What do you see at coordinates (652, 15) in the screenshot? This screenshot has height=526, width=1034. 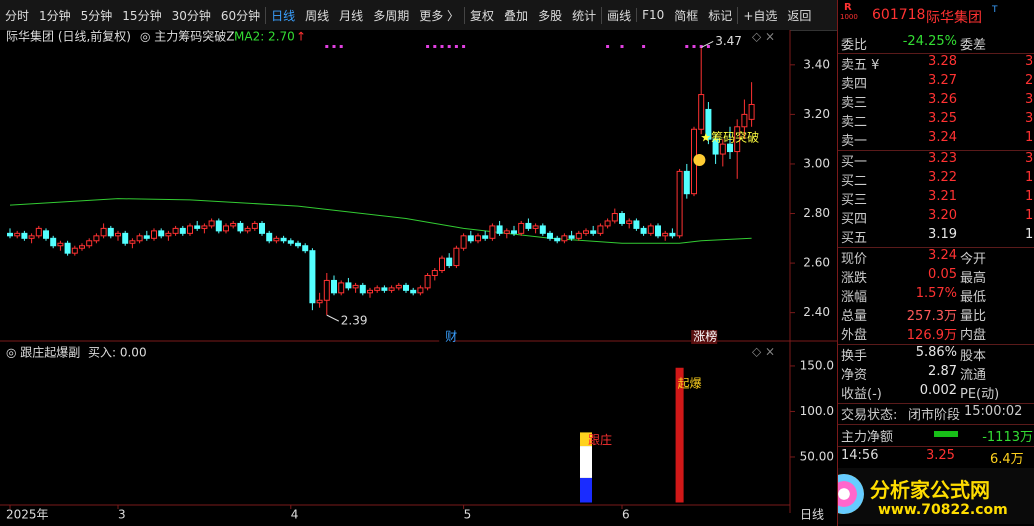 I see `toolbar-button: F10` at bounding box center [652, 15].